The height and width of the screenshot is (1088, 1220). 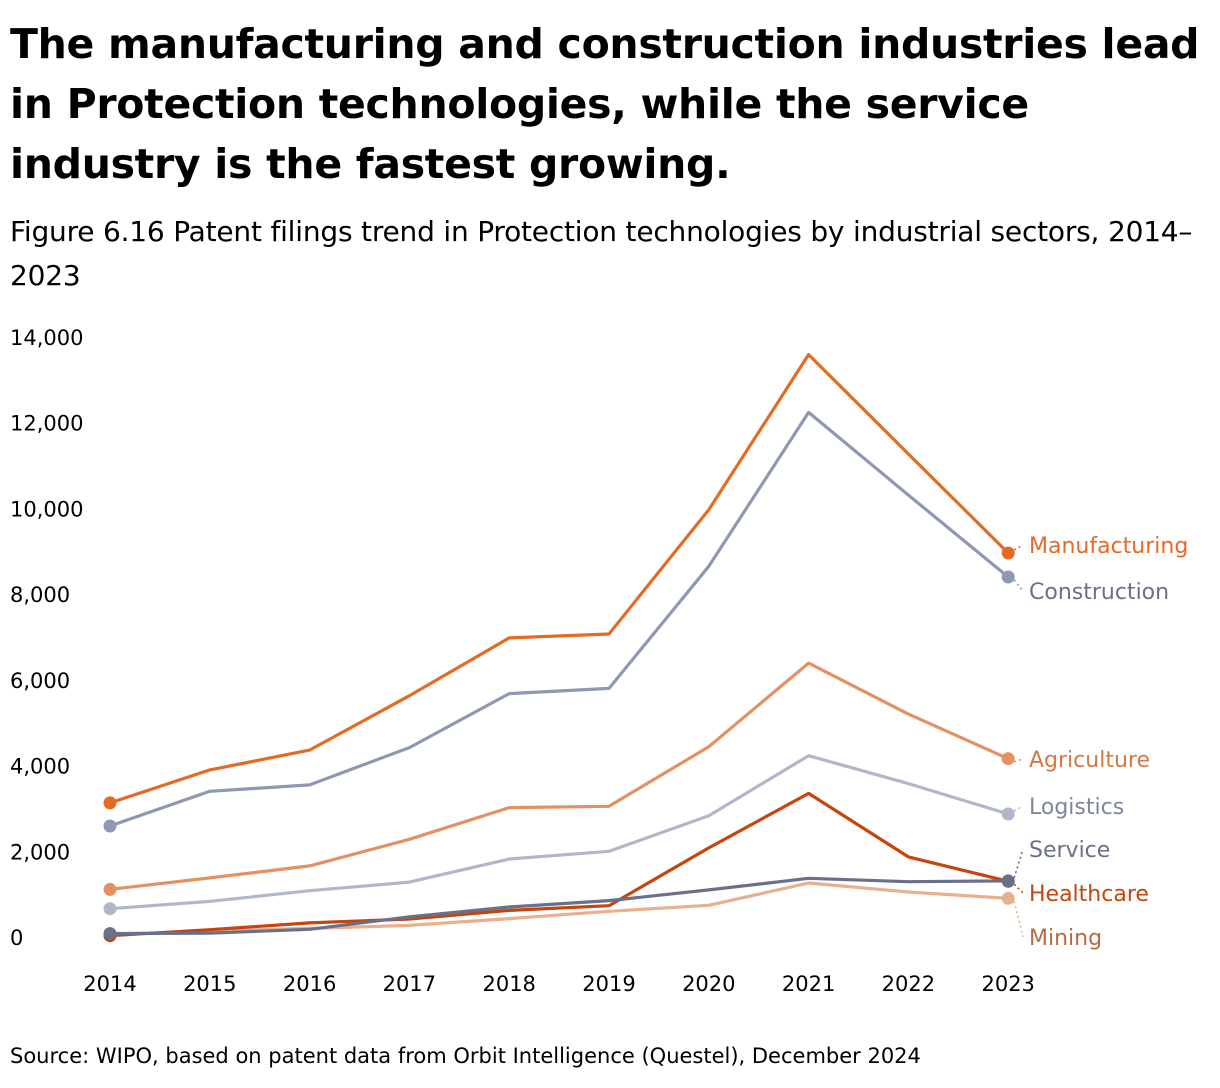 What do you see at coordinates (1018, 863) in the screenshot?
I see `service-leader-line` at bounding box center [1018, 863].